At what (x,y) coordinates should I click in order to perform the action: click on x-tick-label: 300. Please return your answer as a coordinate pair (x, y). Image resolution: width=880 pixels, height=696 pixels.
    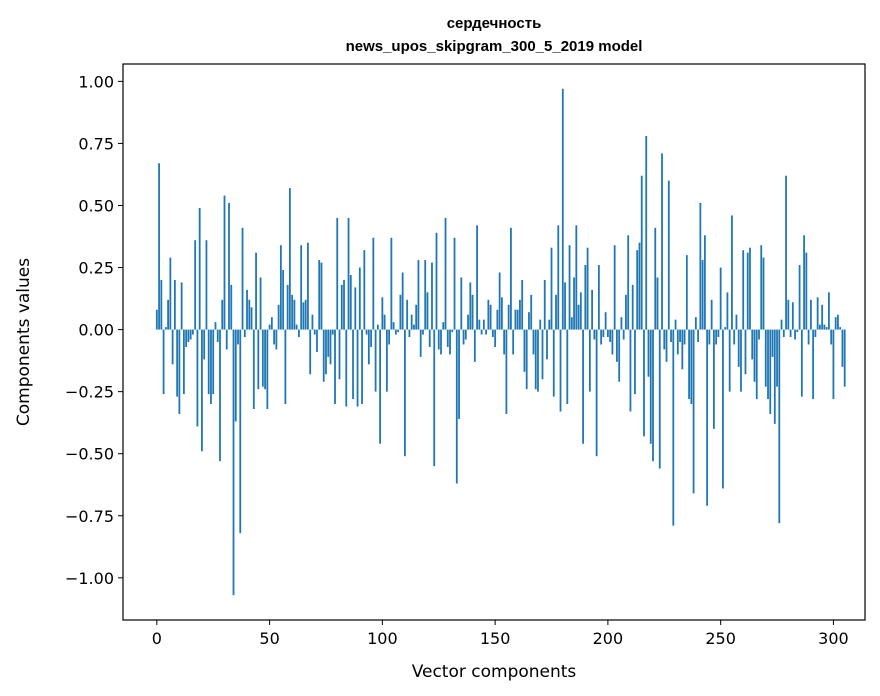
    Looking at the image, I should click on (833, 638).